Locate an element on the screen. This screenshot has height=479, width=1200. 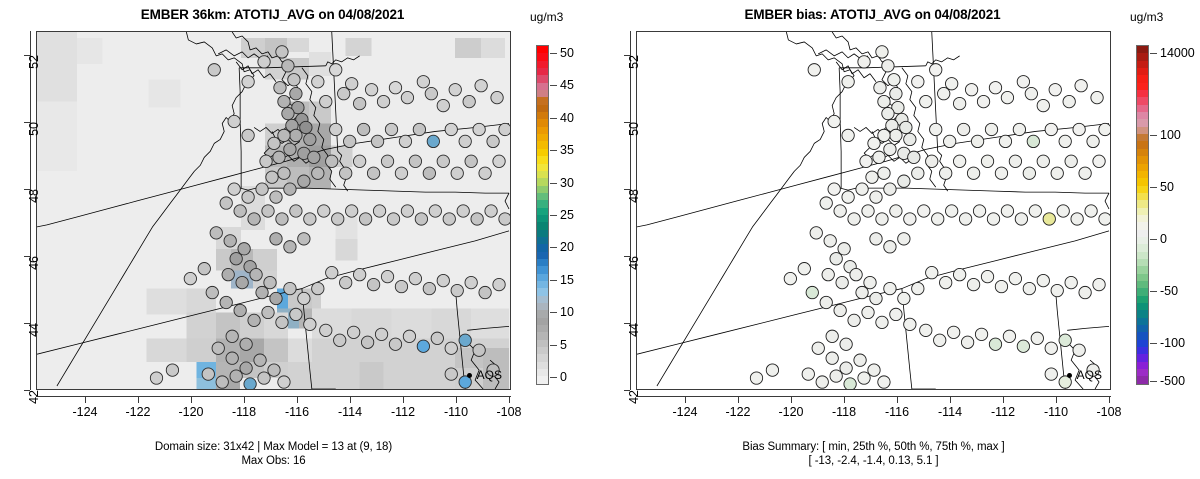
caption-model-line2: Max Obs: 16 is located at coordinates (273, 461).